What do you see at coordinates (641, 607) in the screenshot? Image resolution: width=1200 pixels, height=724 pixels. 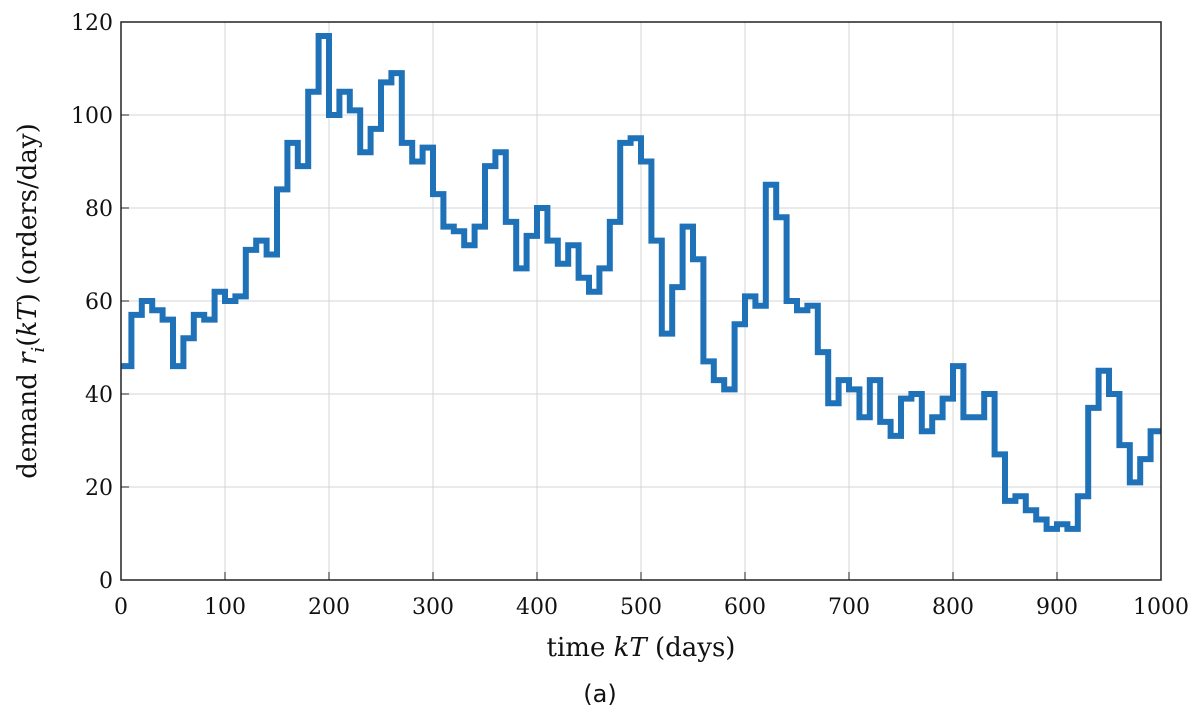 I see `x-tick-label: 500` at bounding box center [641, 607].